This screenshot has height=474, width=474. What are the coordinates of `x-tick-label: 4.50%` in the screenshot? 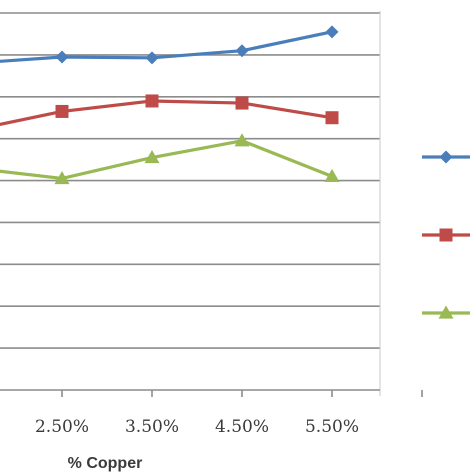 It's located at (242, 427).